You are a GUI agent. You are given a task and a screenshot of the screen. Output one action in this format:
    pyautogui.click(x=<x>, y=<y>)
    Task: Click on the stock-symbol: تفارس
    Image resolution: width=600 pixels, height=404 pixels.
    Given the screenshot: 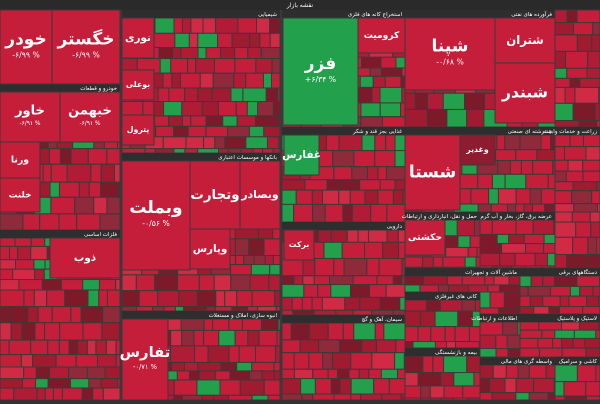 What is the action you would take?
    pyautogui.click(x=145, y=352)
    